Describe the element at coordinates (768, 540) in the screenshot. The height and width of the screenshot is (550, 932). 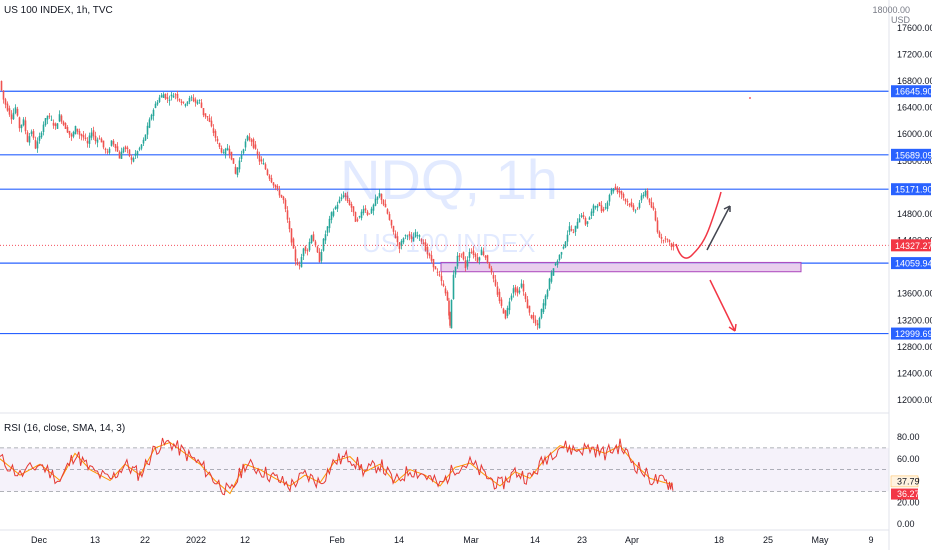
I see `time-tick-label: 25` at that location.